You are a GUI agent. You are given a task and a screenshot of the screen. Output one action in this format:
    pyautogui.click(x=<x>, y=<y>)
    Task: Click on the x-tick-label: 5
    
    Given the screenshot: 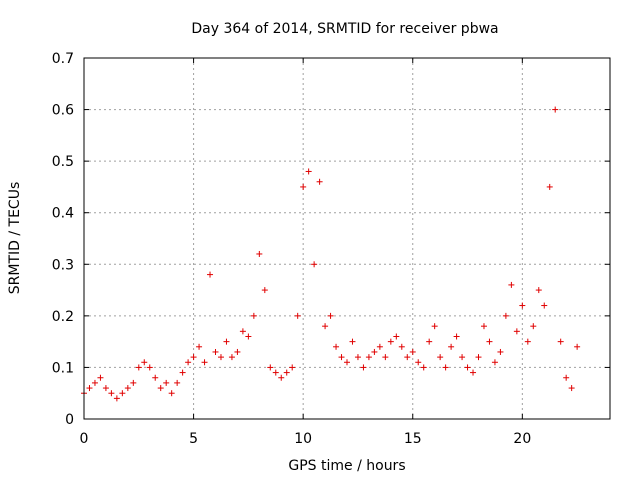 What is the action you would take?
    pyautogui.click(x=193, y=439)
    